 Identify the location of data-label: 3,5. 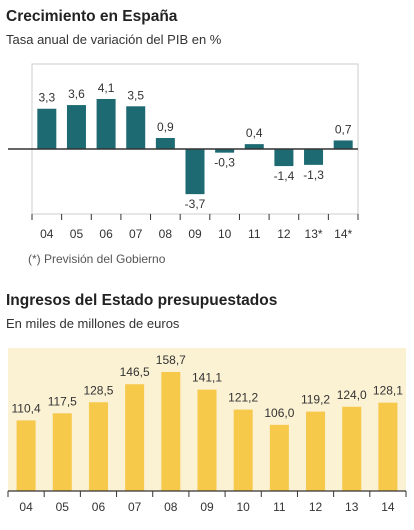
(135, 95).